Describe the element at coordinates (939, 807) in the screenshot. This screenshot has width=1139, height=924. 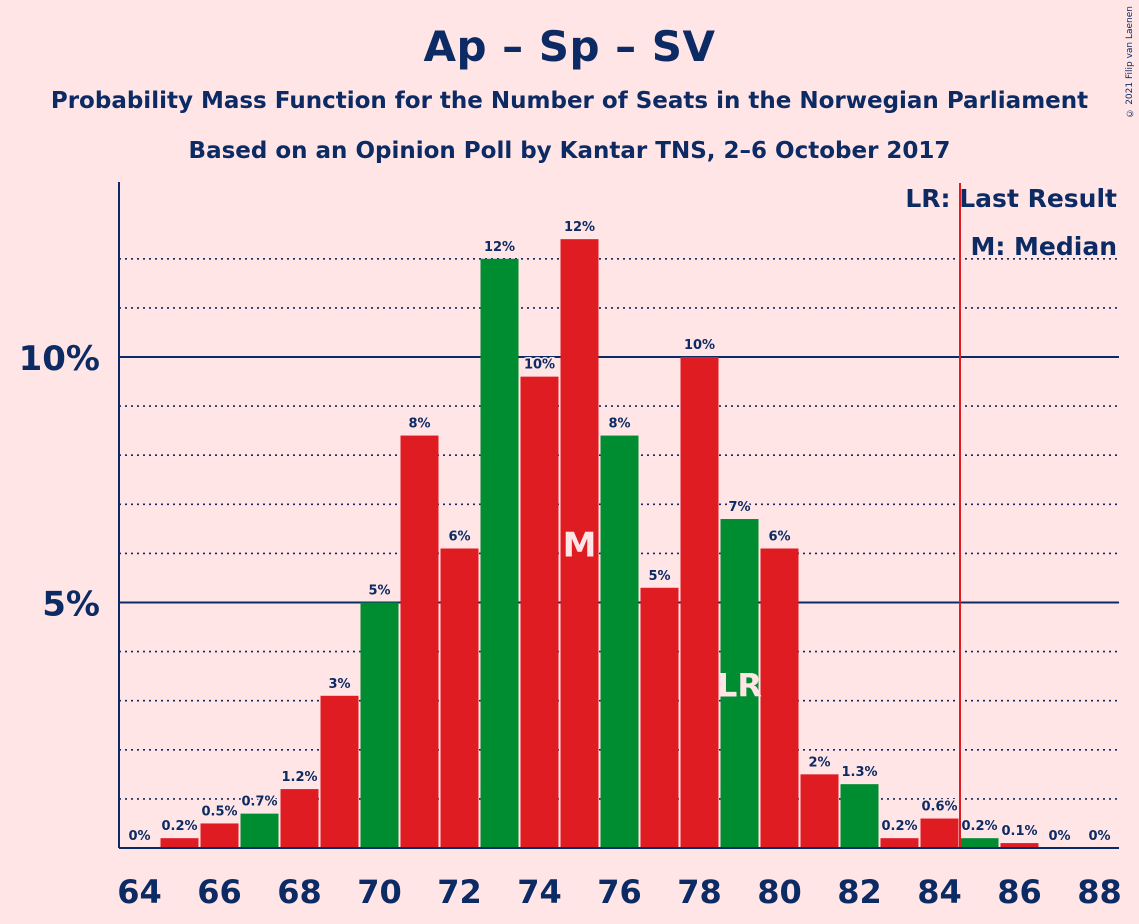
I see `data-label: 0.6%` at that location.